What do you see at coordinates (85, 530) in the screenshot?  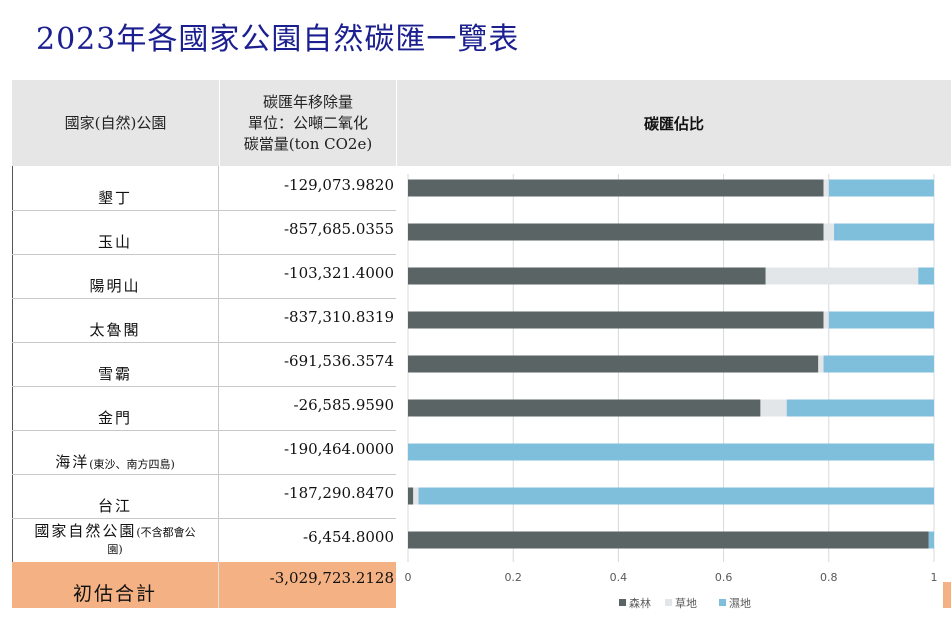 I see `park-name-main: 國家自然公園` at bounding box center [85, 530].